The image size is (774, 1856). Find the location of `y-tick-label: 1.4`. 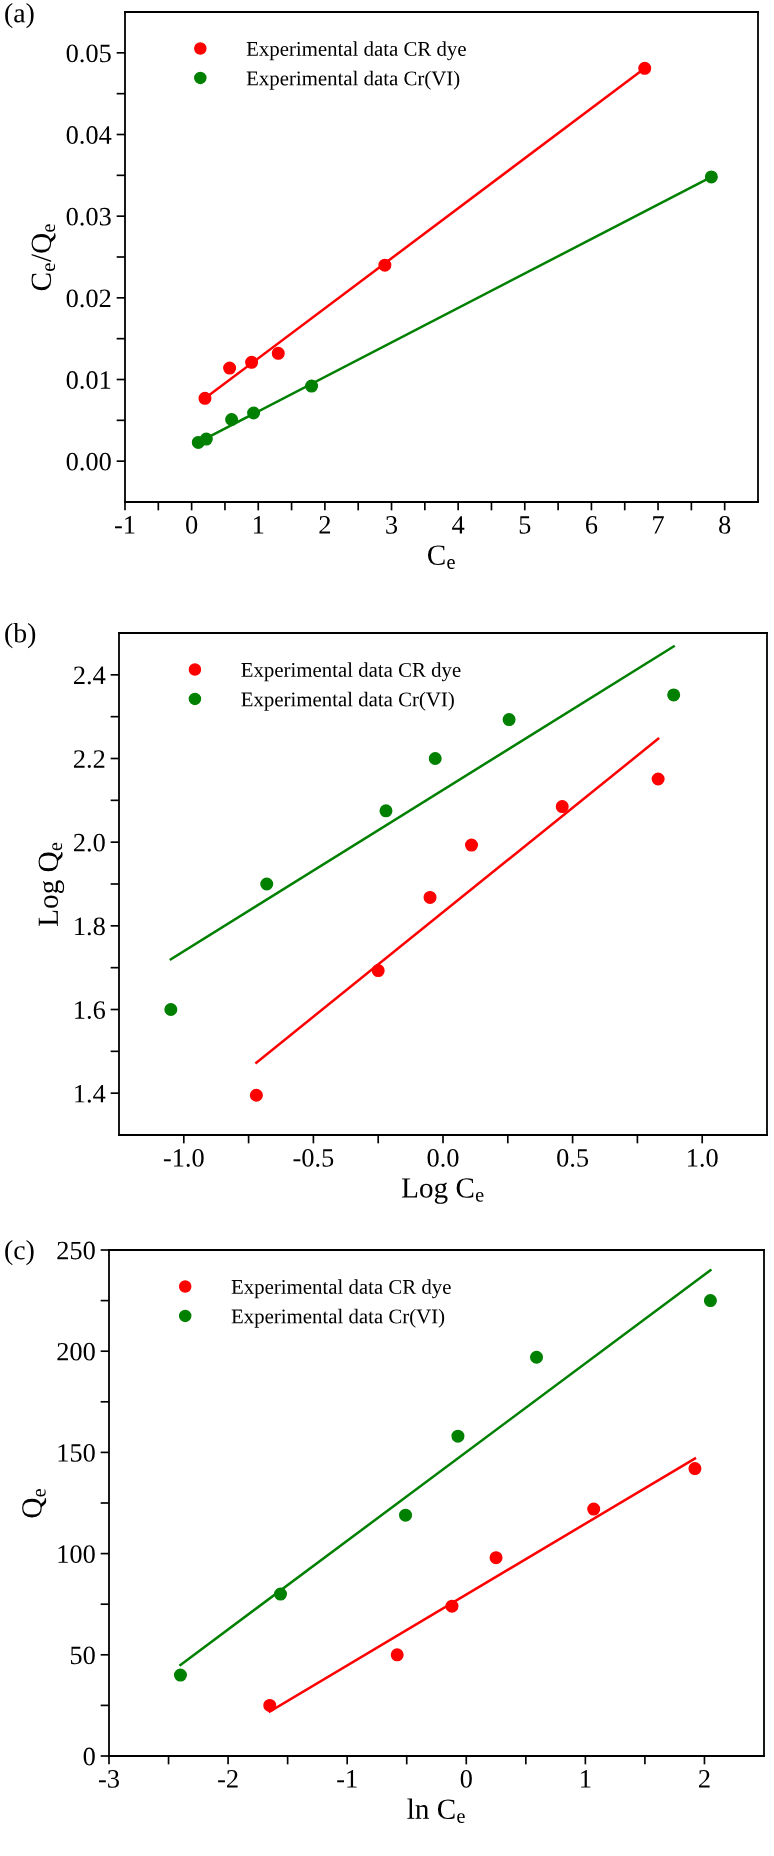

y-tick-label: 1.4 is located at coordinates (90, 1093).